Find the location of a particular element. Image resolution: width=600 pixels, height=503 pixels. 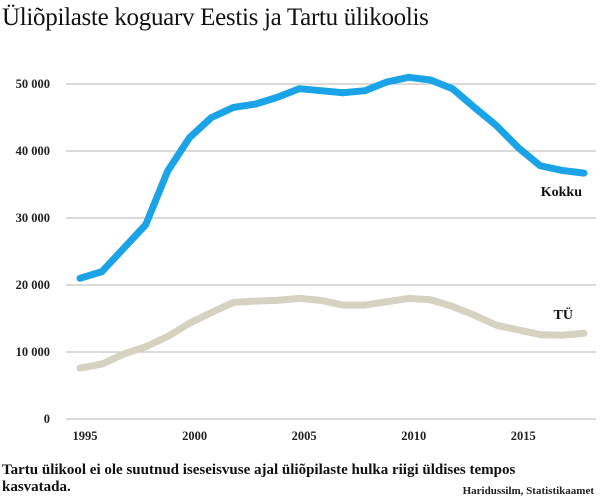

y-tick-label: 10 000 is located at coordinates (33, 352).